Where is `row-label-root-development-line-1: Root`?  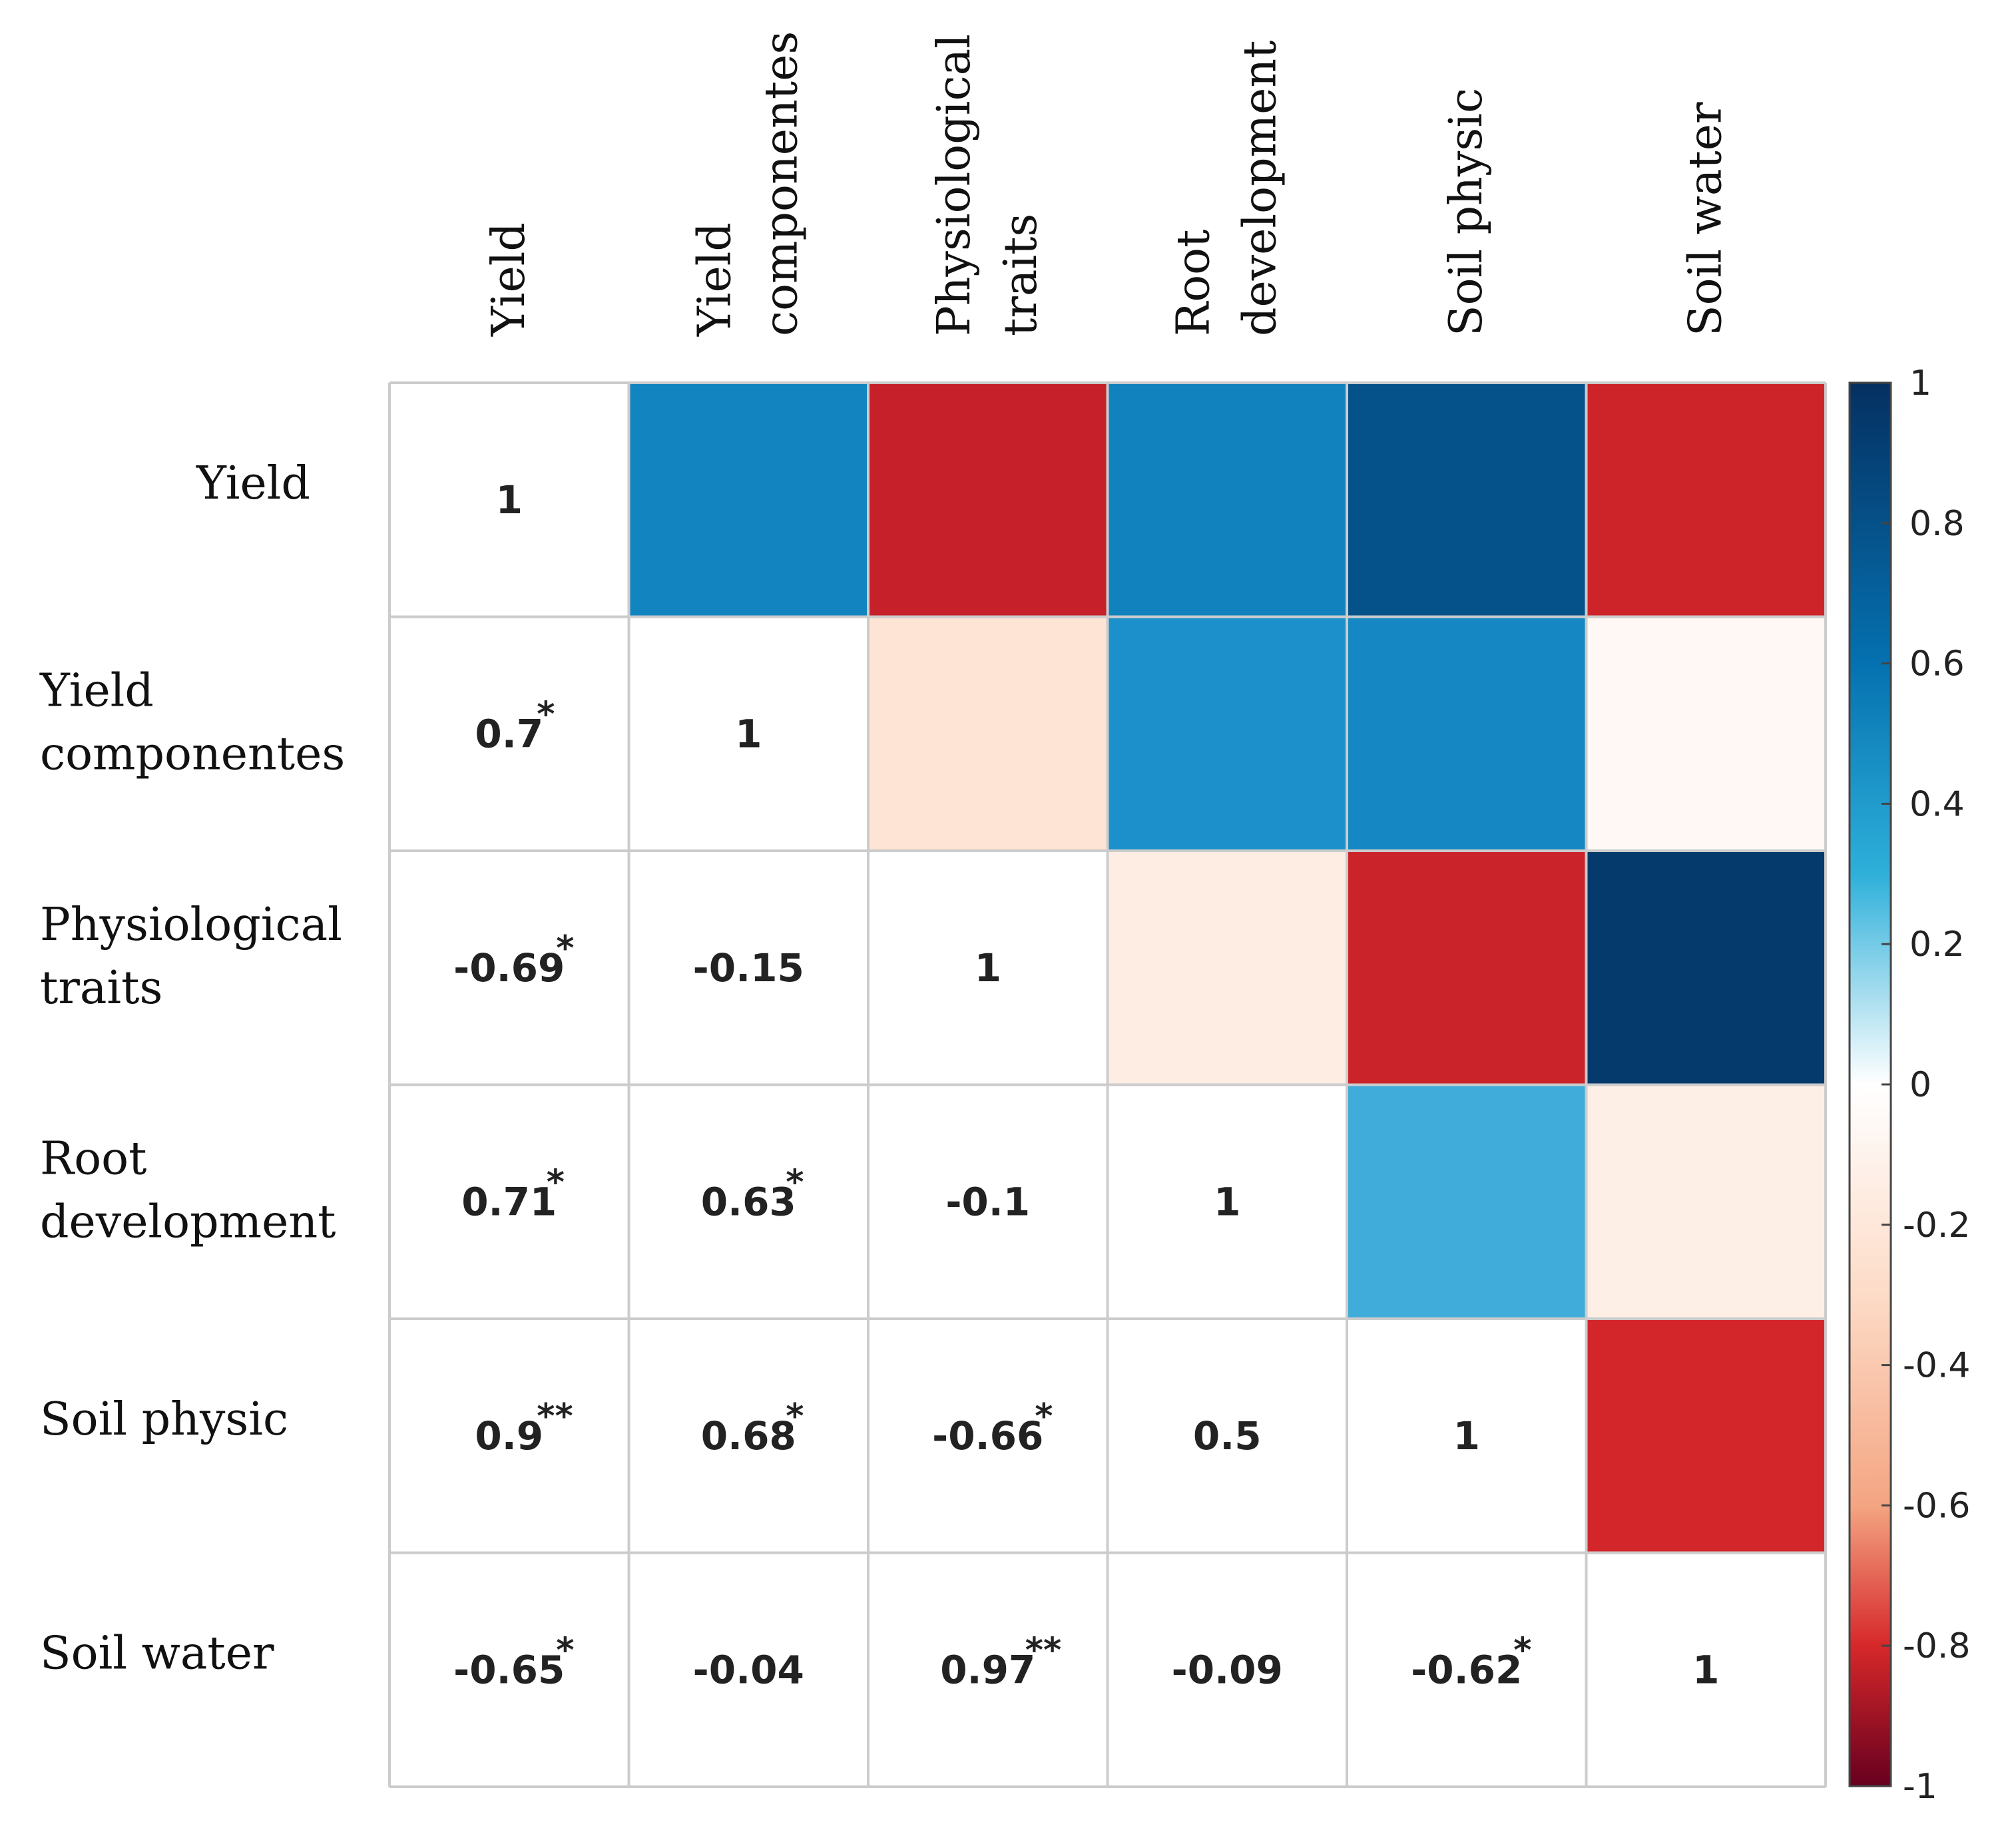
row-label-root-development-line-1: Root is located at coordinates (93, 1158).